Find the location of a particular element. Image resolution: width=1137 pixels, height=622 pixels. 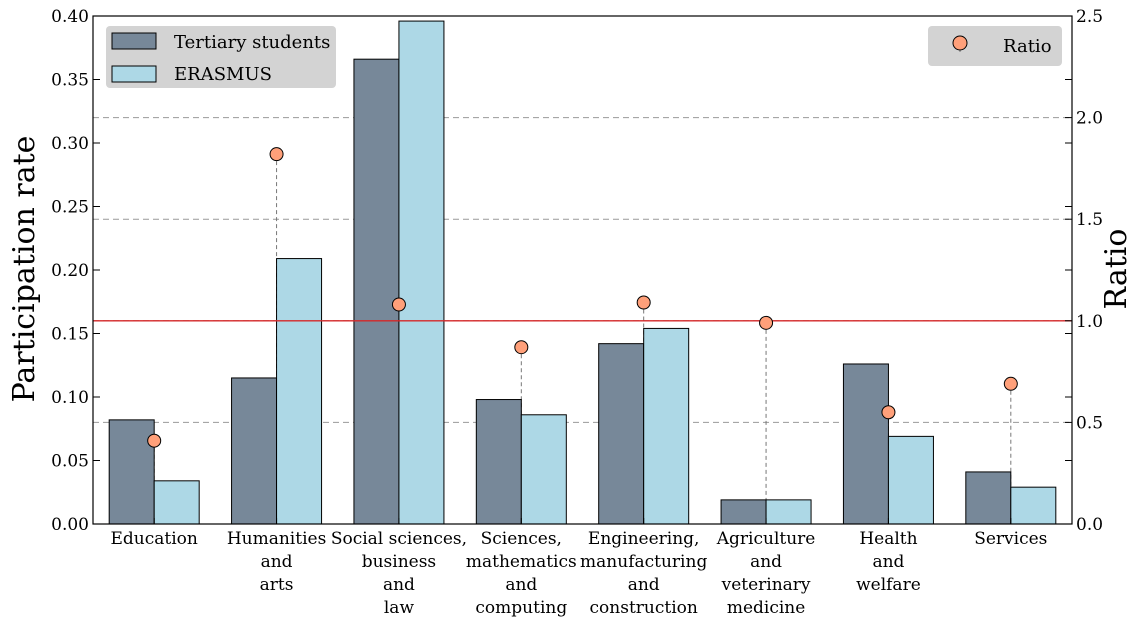

x-tick-label: arts is located at coordinates (277, 585).